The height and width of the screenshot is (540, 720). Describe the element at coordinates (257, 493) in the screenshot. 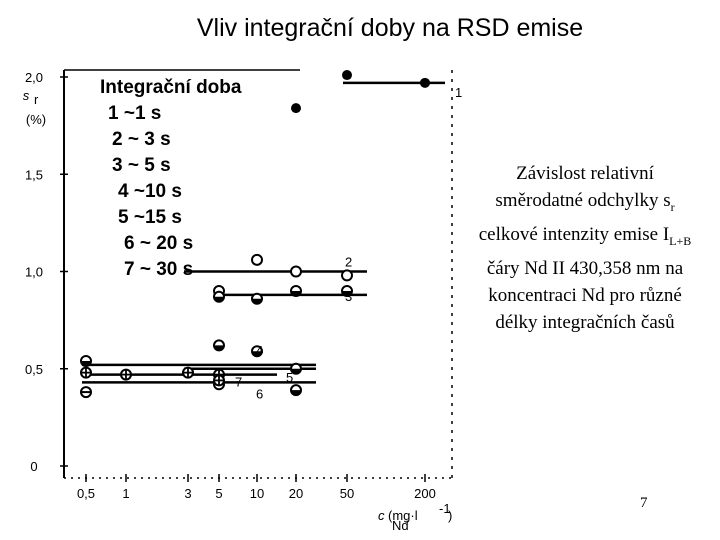

I see `x-tick-label: 10` at that location.